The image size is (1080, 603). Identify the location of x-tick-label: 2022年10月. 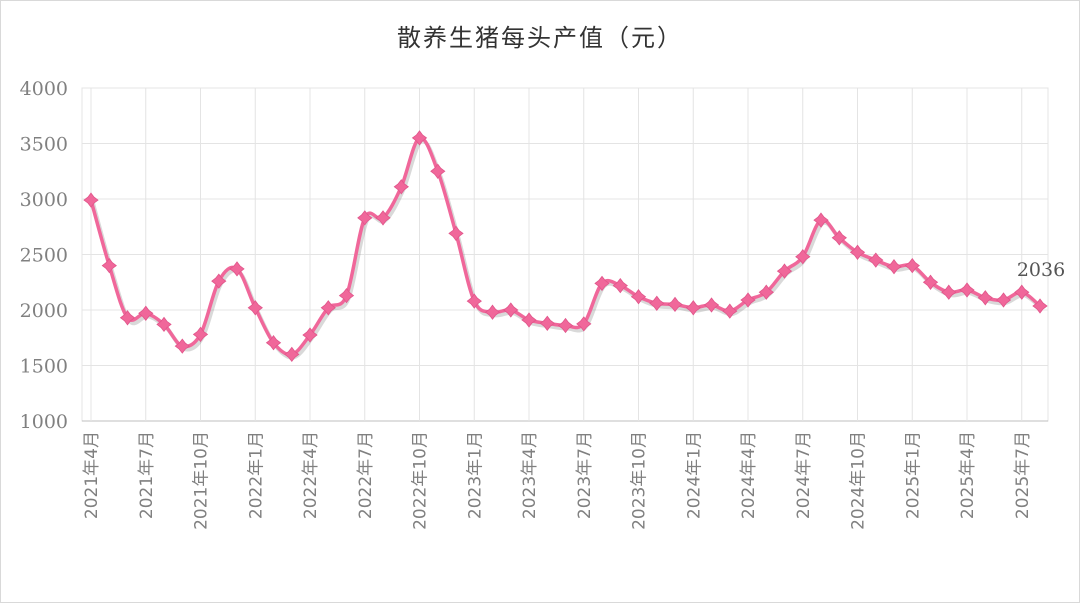
(421, 480).